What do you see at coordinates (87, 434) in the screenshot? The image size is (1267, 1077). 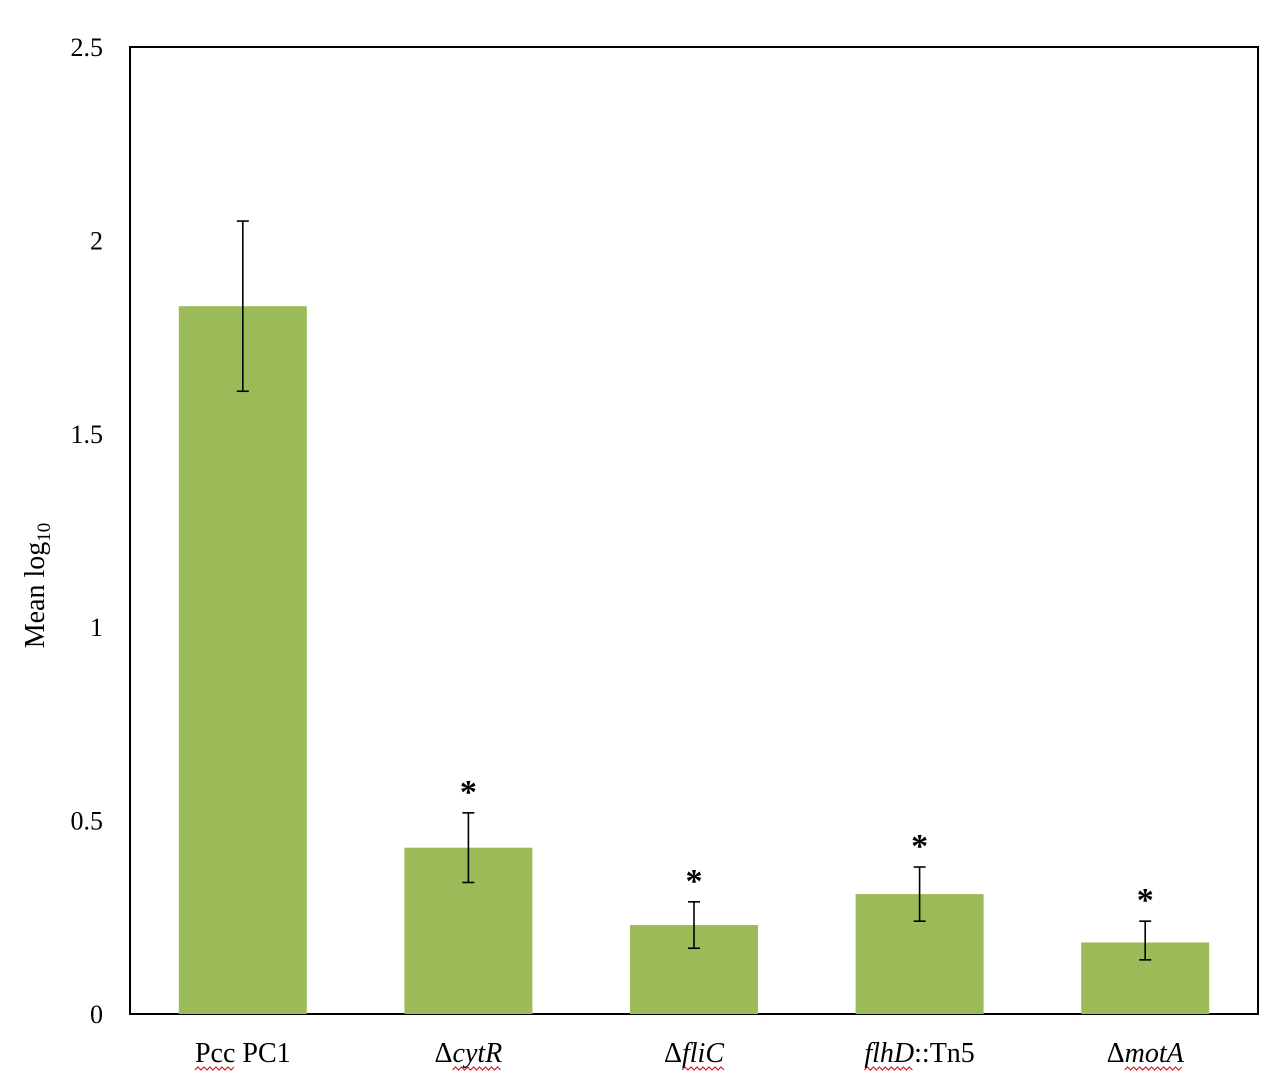 I see `y-tick-label: 1.5` at bounding box center [87, 434].